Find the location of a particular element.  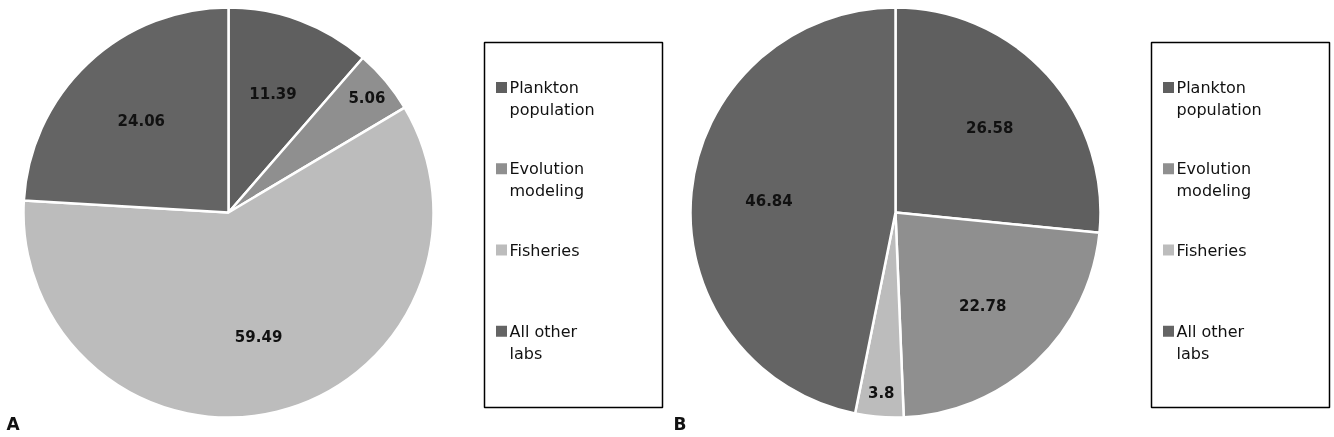

text: B is located at coordinates (680, 423).